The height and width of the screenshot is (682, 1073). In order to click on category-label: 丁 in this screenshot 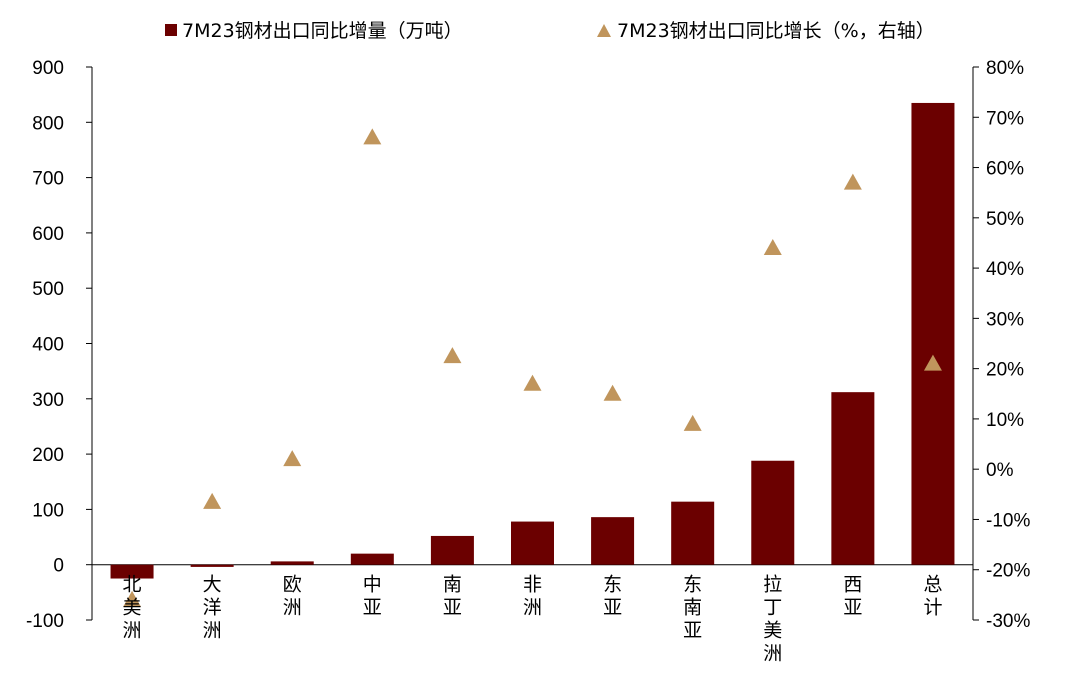, I will do `click(772, 608)`.